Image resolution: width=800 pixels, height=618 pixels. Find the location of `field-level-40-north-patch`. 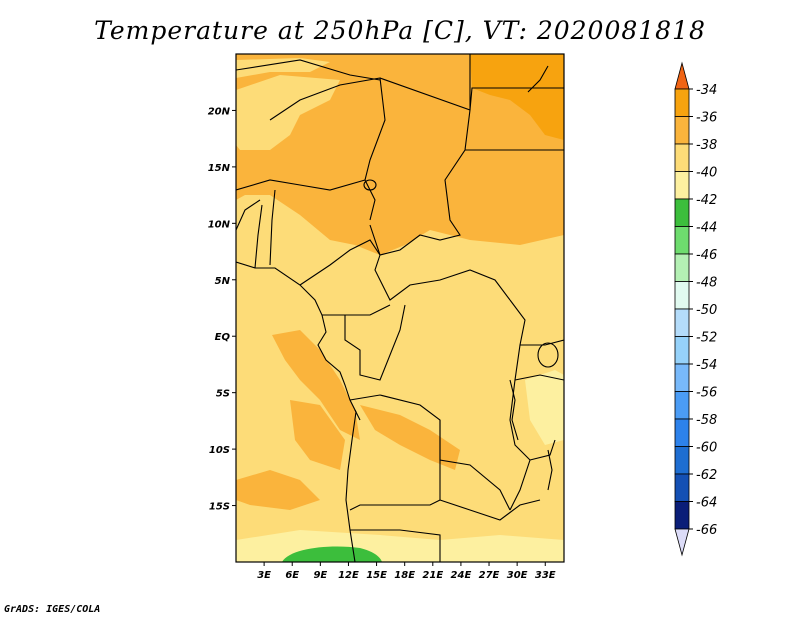

field-level-40-north-patch is located at coordinates (288, 112).